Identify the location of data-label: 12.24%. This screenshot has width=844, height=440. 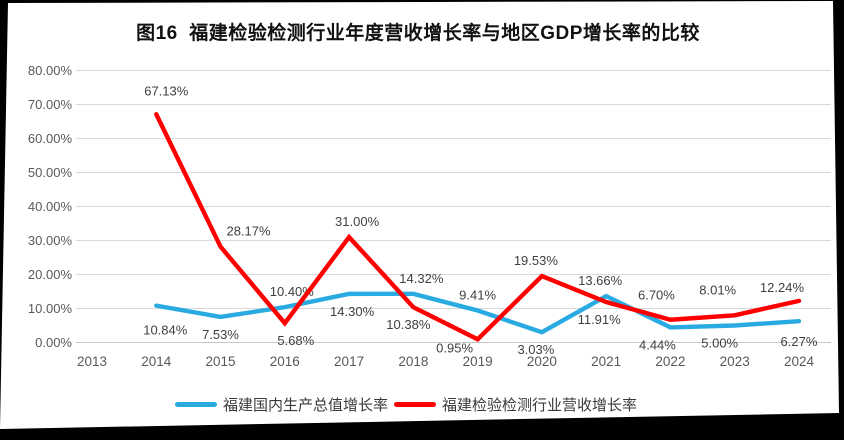
(782, 287).